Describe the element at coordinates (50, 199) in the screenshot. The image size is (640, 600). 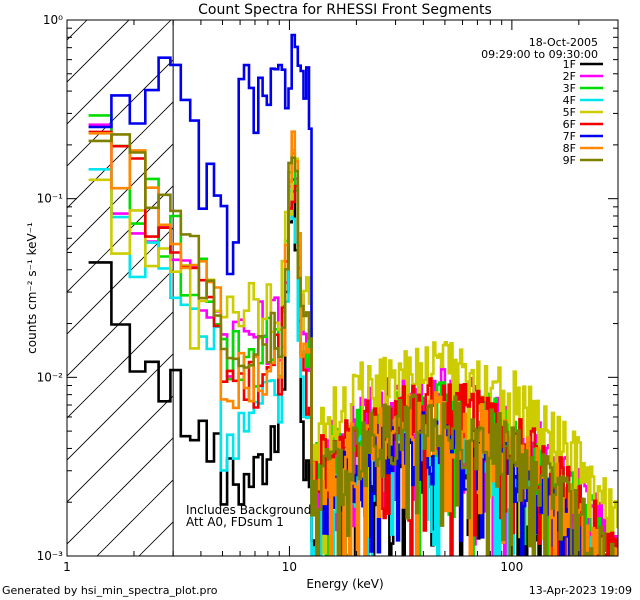
I see `y-tick-label: 10⁻¹` at that location.